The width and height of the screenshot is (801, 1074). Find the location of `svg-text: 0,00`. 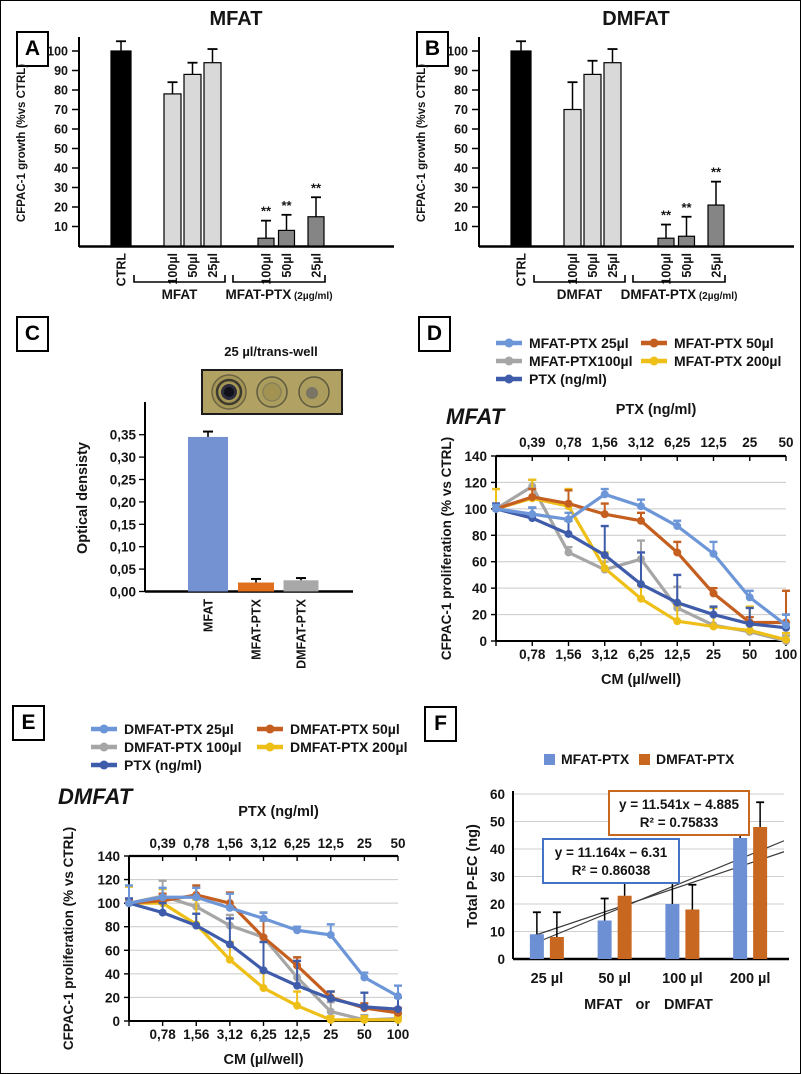

svg-text: 0,00 is located at coordinates (123, 592).